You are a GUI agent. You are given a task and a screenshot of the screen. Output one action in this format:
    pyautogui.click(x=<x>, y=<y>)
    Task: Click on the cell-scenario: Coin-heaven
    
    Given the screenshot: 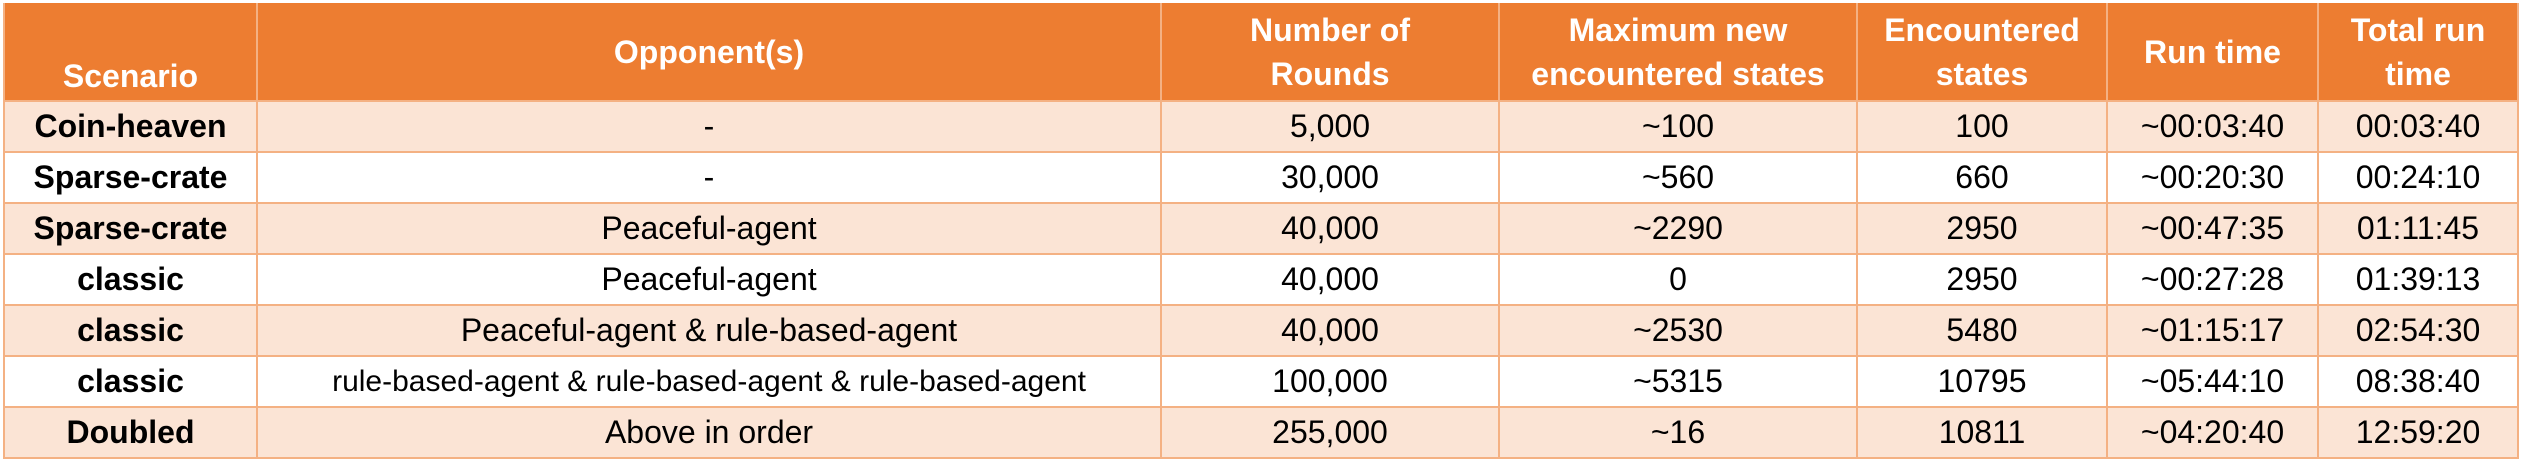 What is the action you would take?
    pyautogui.click(x=130, y=126)
    